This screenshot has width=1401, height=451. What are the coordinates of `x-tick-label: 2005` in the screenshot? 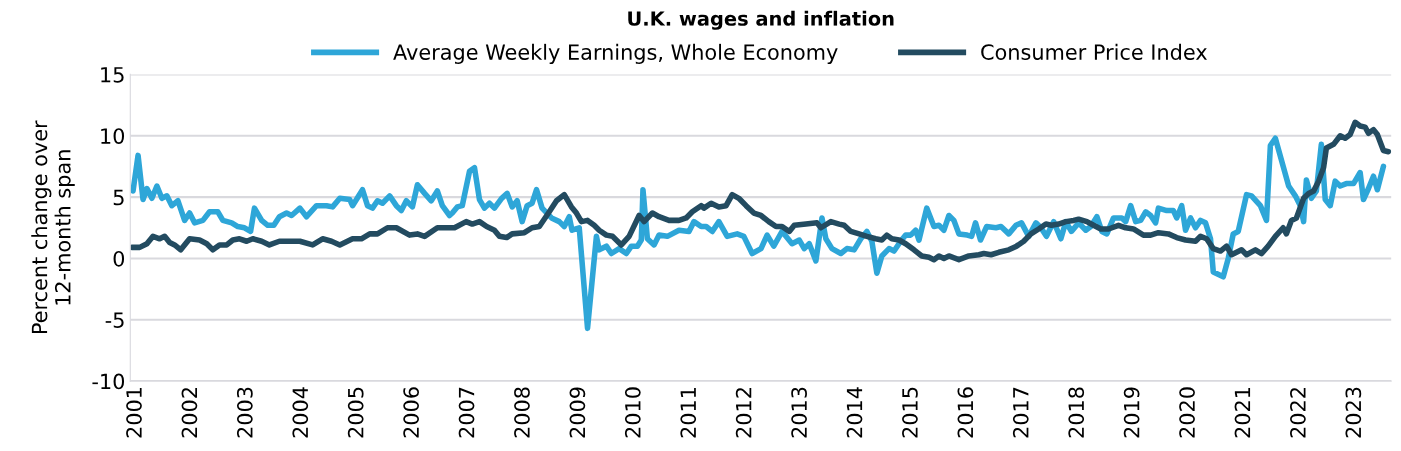 It's located at (355, 412).